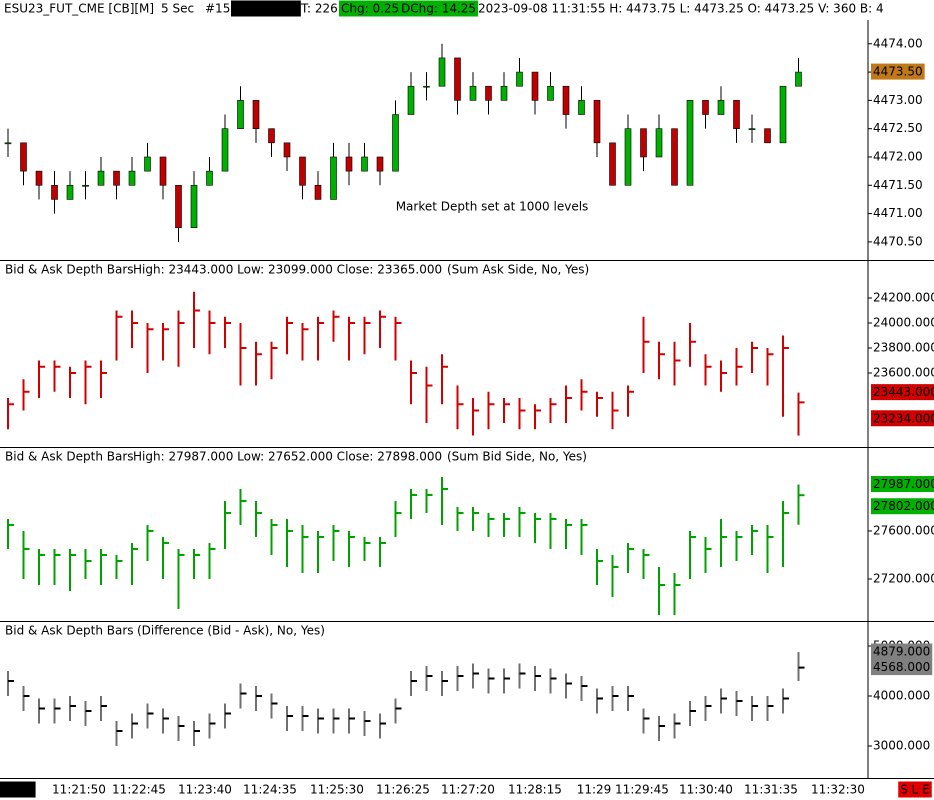  Describe the element at coordinates (901, 696) in the screenshot. I see `y-tick-label: 4000.000` at that location.